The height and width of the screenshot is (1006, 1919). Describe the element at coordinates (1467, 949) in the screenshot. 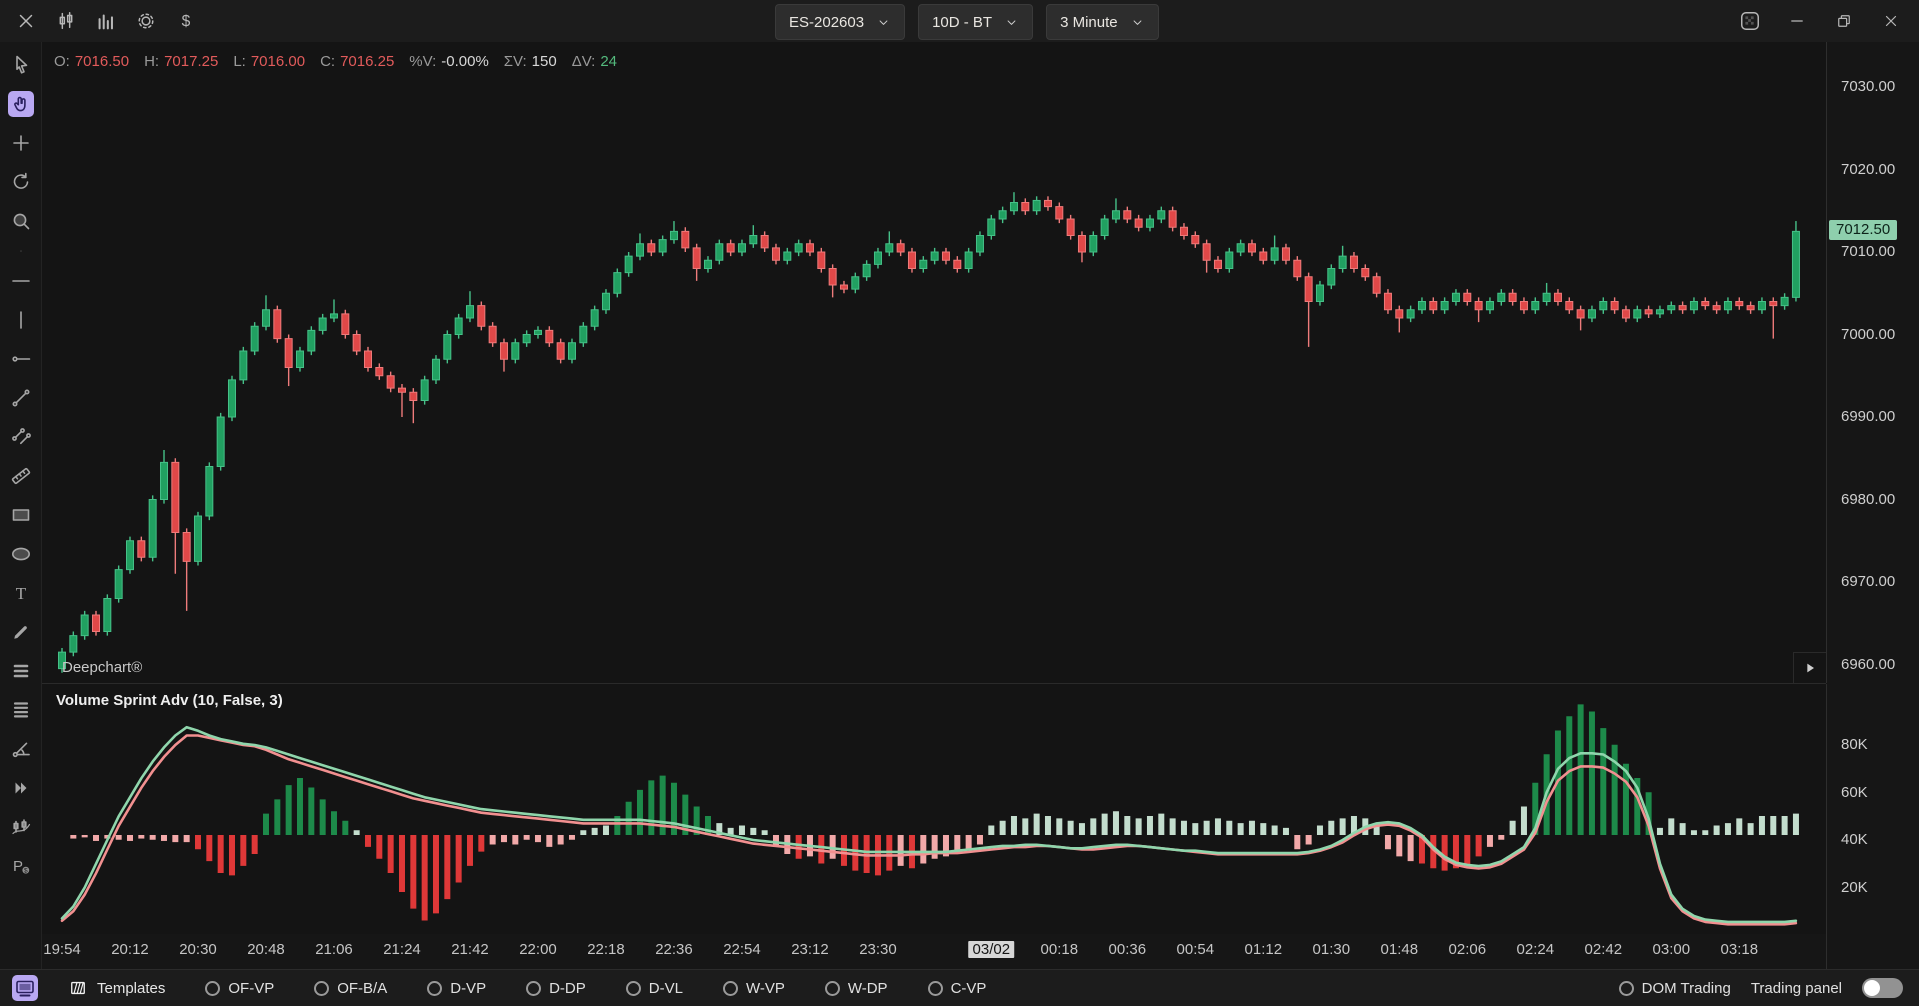

I see `time-axis-label: 02:06` at that location.